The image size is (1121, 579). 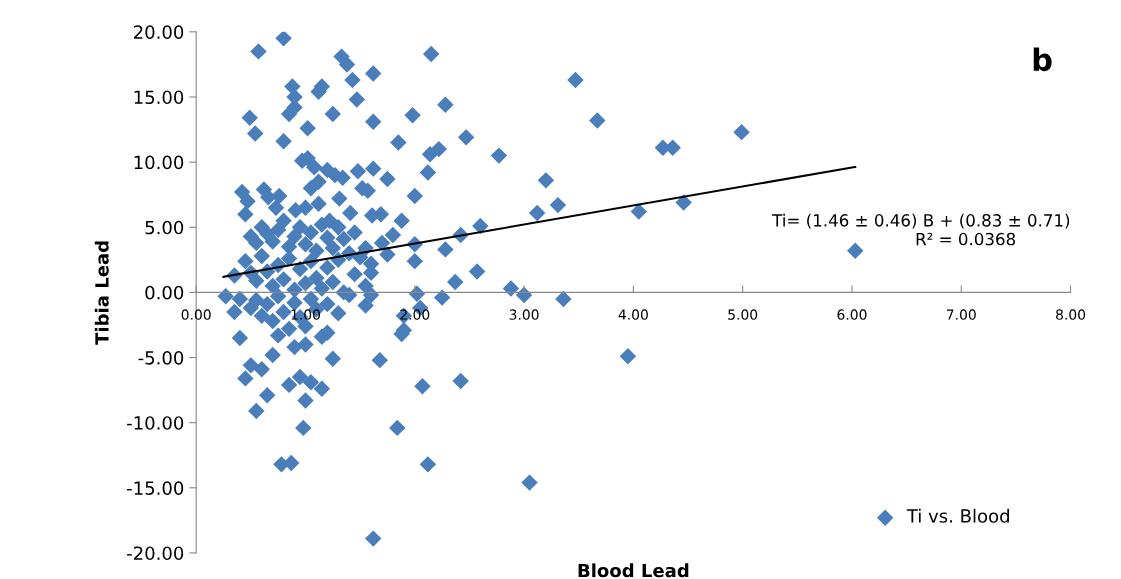 What do you see at coordinates (155, 423) in the screenshot?
I see `y-tick-label: -10.00` at bounding box center [155, 423].